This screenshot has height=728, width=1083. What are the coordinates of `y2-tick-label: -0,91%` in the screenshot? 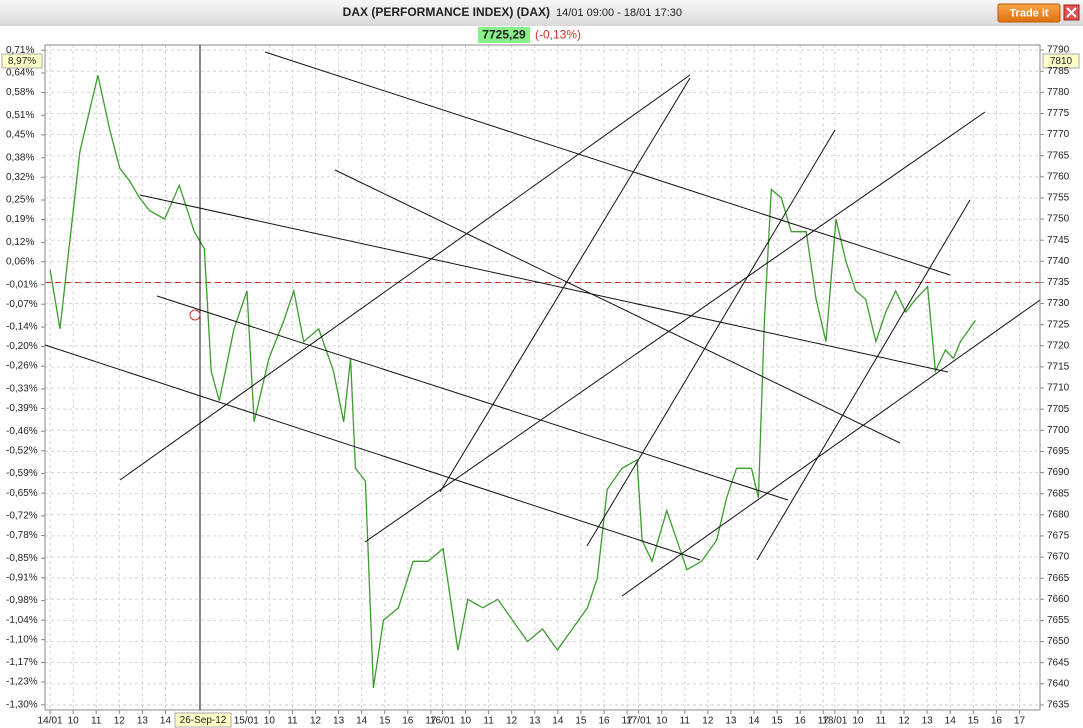 It's located at (22, 577).